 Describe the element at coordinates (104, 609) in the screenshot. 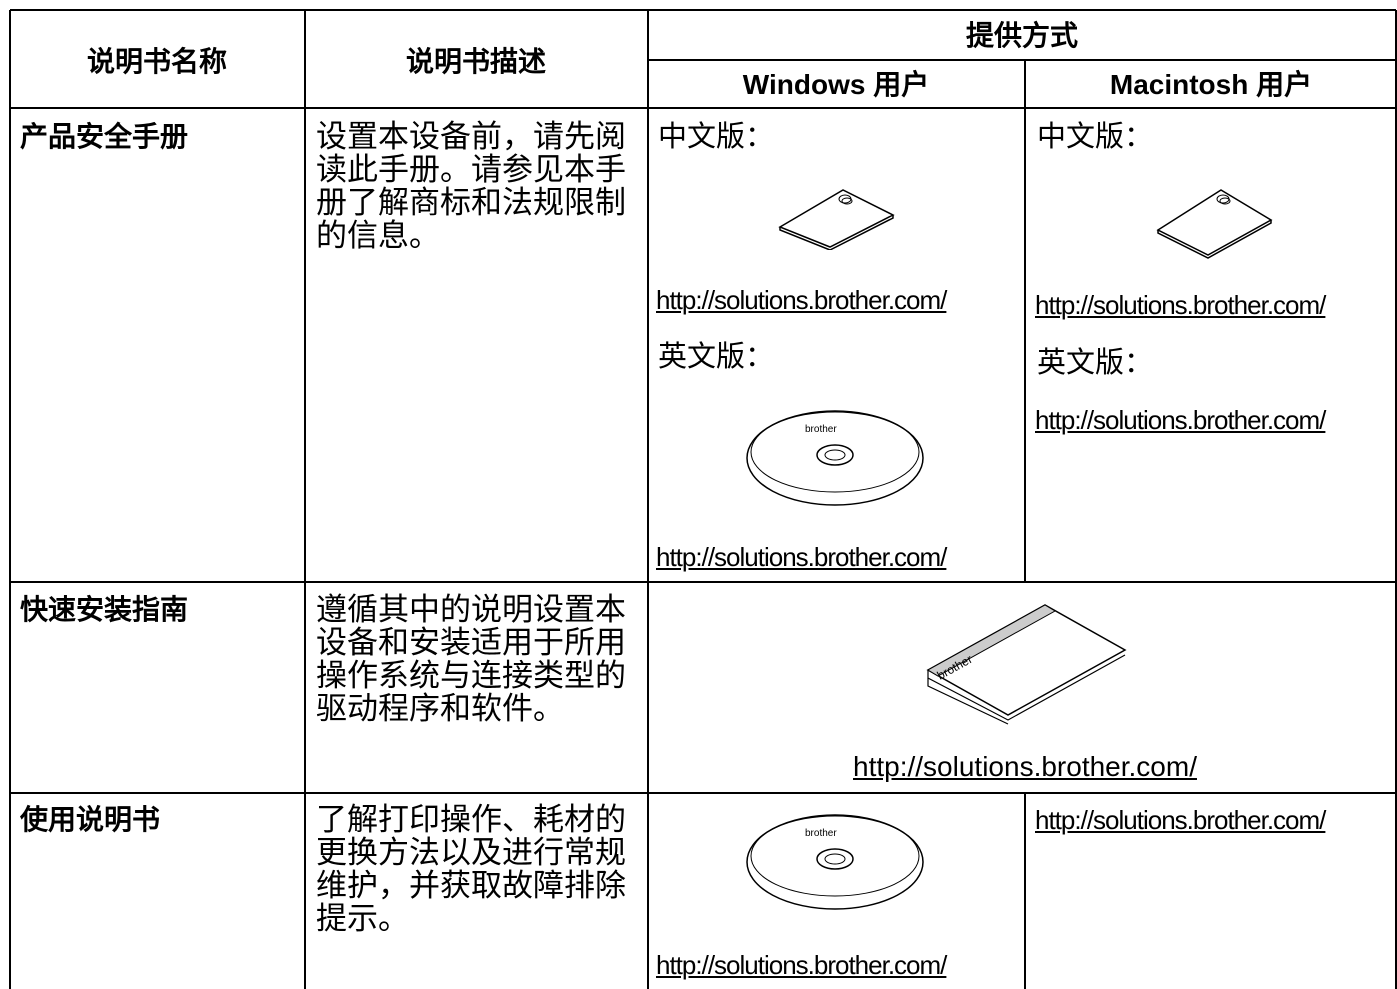

I see `manual-name: 快速安装指南` at that location.